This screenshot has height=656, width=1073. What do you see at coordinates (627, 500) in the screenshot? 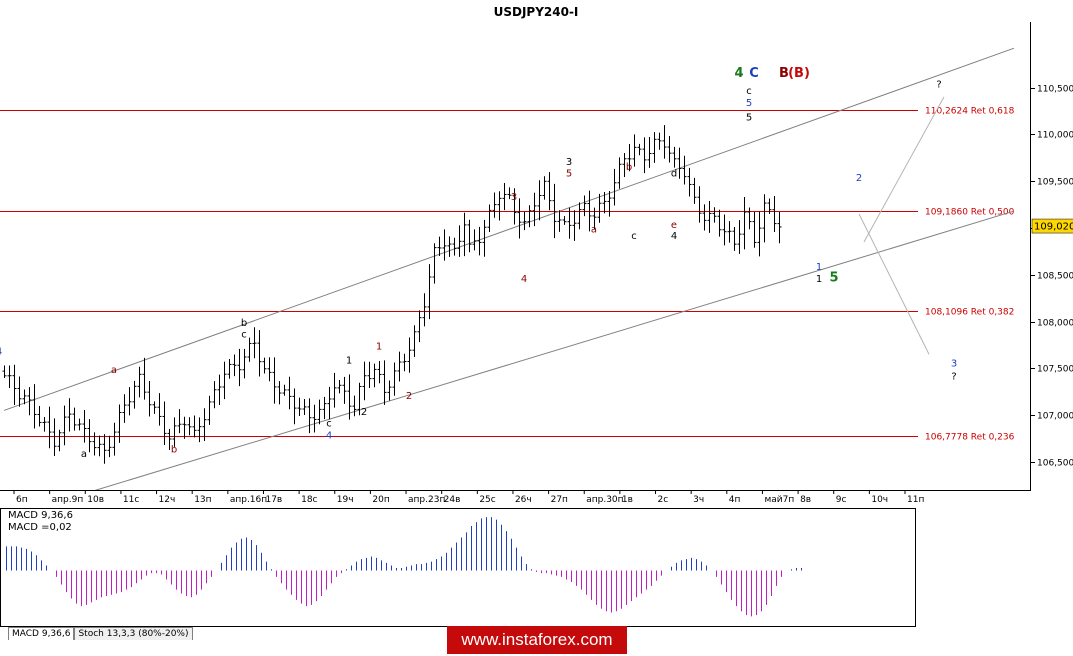
I see `time-tick-label: 1в` at bounding box center [627, 500].